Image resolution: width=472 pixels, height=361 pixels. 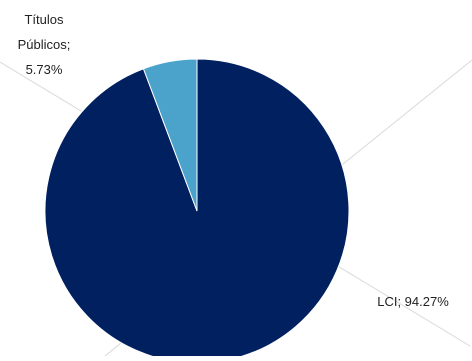 I want to click on data-label-line: Públicos;, so click(x=44, y=44).